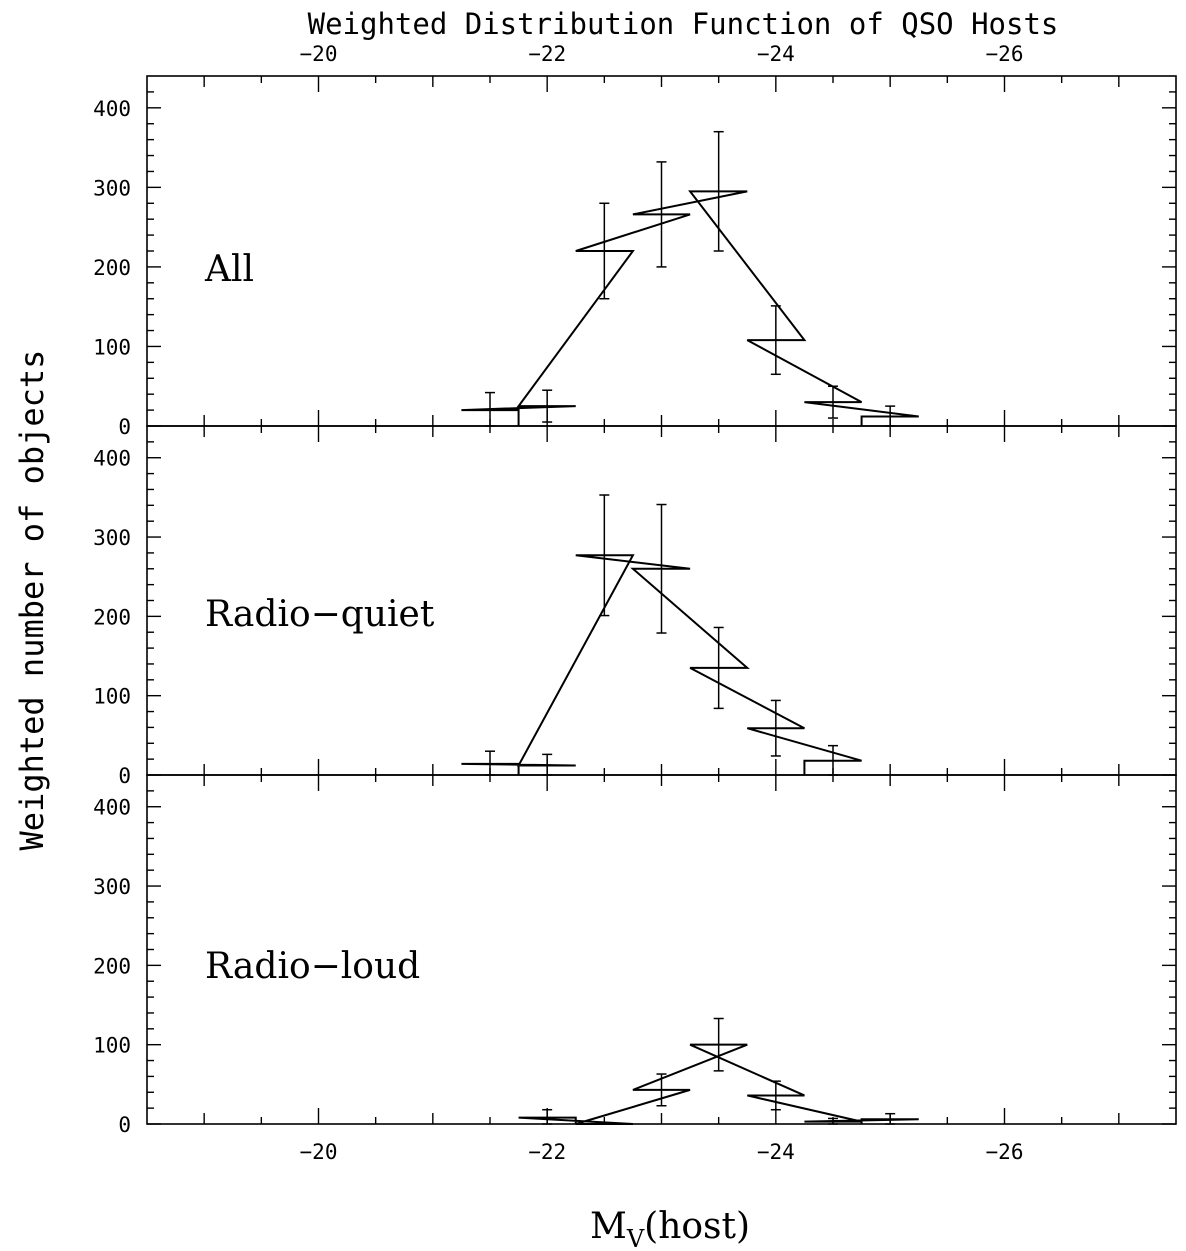 Image resolution: width=1186 pixels, height=1251 pixels. What do you see at coordinates (319, 1152) in the screenshot?
I see `x-tick-label-bottom: −20` at bounding box center [319, 1152].